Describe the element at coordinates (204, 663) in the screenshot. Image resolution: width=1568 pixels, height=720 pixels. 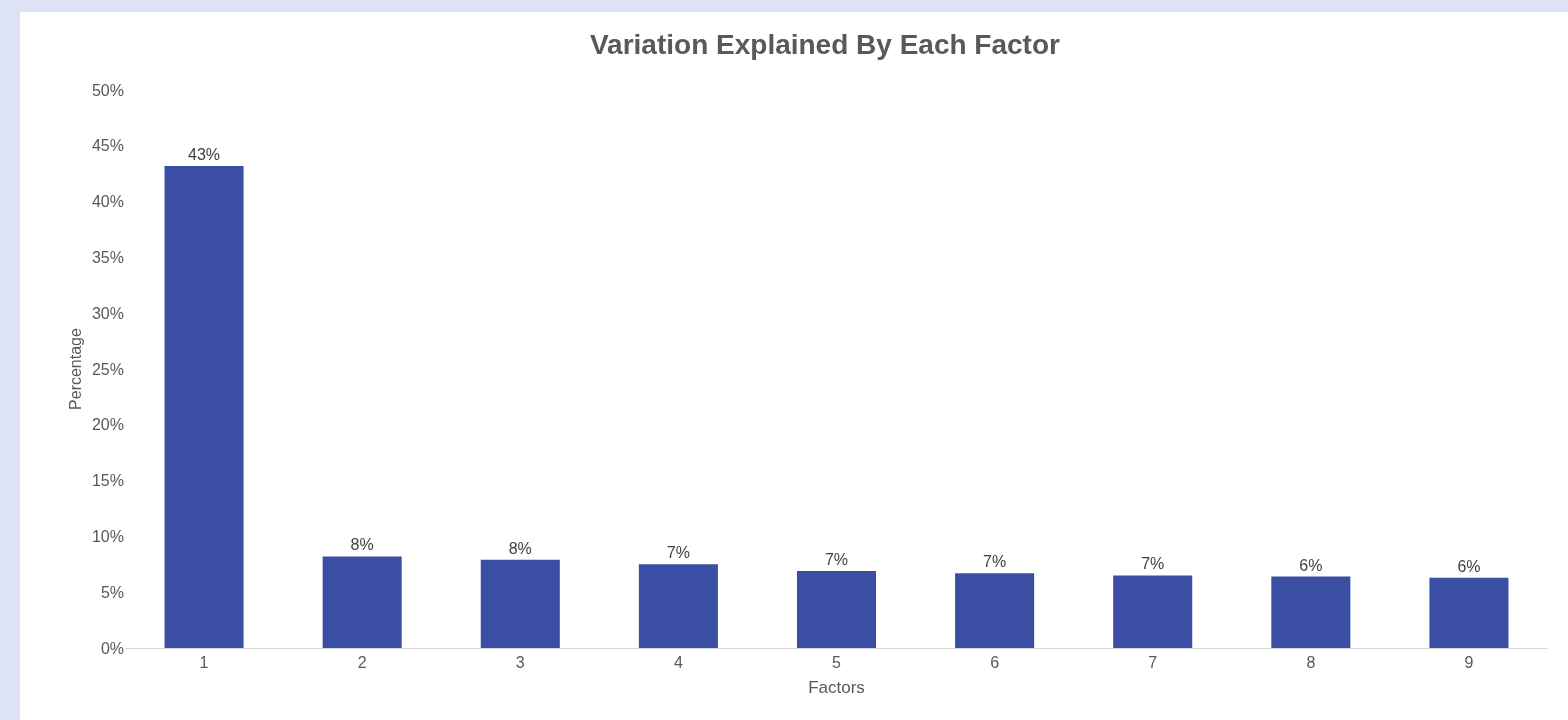
I see `x-tick-label: 1` at that location.